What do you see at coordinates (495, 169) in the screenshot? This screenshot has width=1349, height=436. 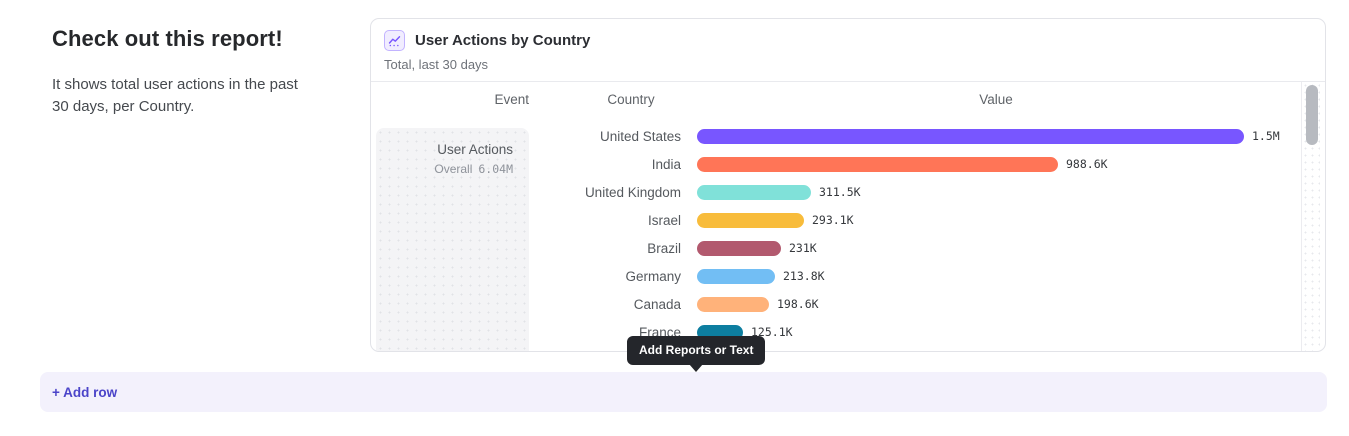 I see `event-total-value: 6.04M` at bounding box center [495, 169].